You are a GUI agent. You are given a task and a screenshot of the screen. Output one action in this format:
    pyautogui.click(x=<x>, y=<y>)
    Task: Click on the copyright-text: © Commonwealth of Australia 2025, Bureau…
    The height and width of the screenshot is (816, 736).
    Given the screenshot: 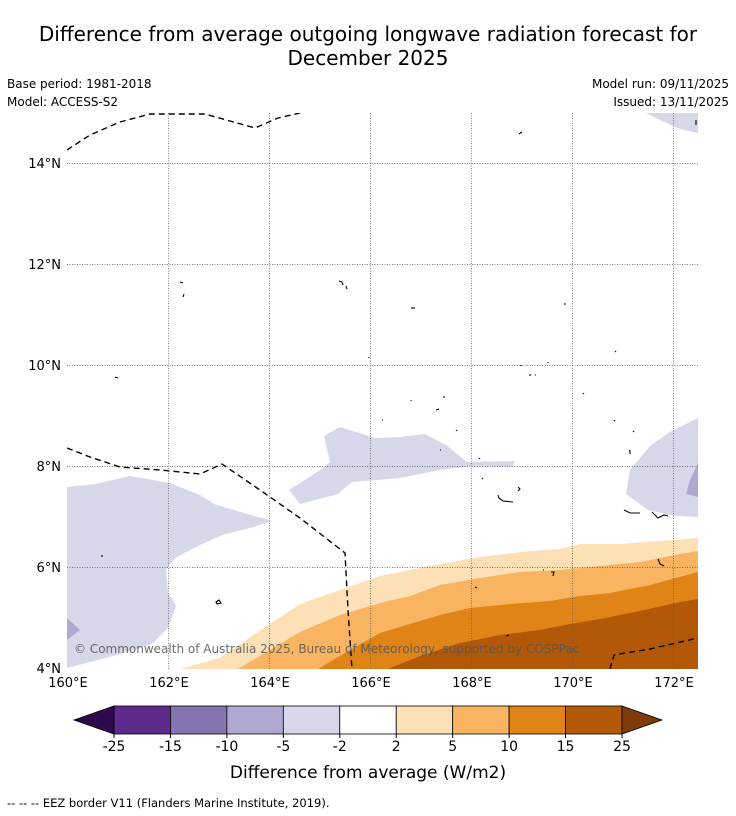 What is the action you would take?
    pyautogui.click(x=326, y=649)
    